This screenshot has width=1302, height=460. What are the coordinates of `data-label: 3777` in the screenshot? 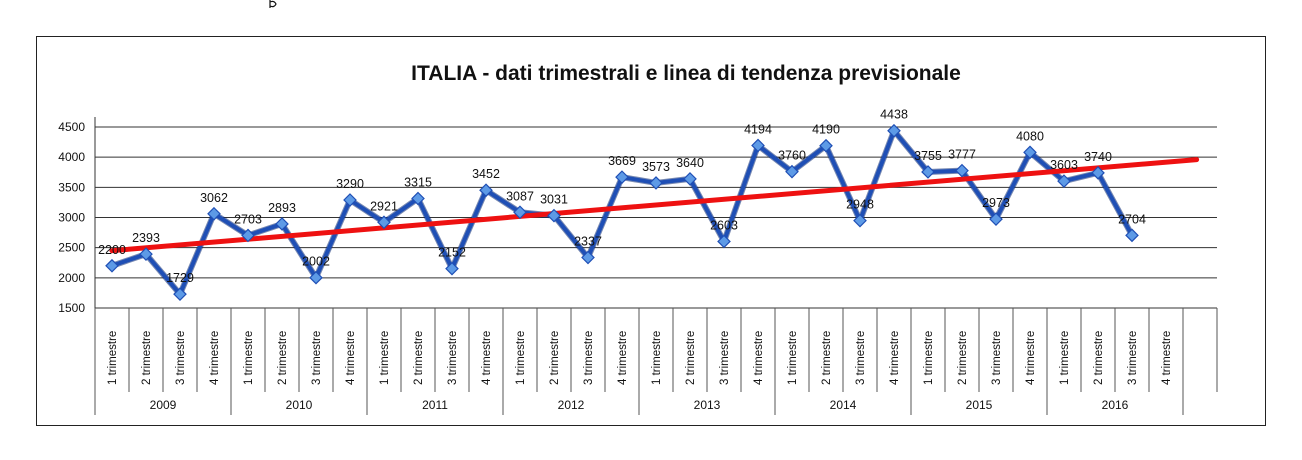 It's located at (962, 155).